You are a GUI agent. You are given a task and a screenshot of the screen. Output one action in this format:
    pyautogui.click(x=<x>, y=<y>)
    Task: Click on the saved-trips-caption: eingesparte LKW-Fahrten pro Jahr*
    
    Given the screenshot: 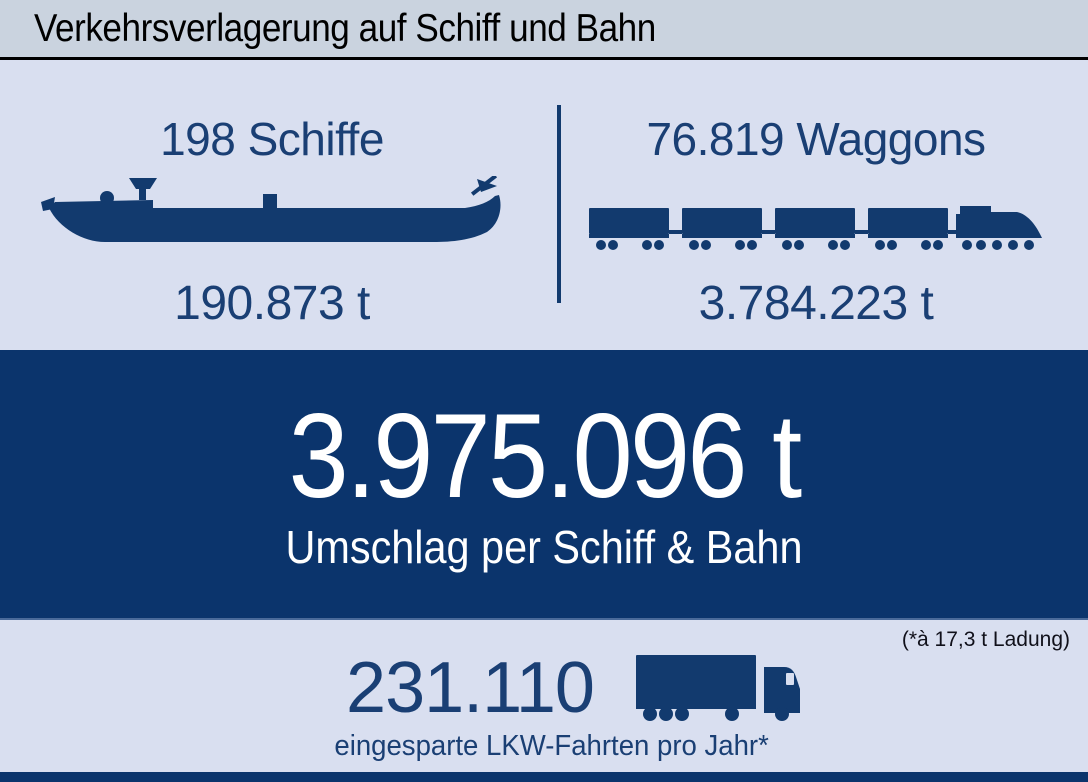 What is the action you would take?
    pyautogui.click(x=551, y=746)
    